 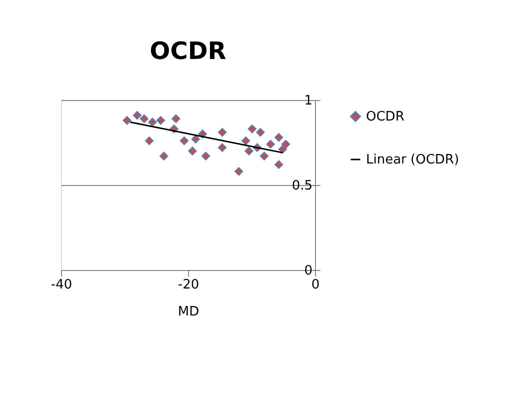 I want to click on chart-title: OCDR, so click(x=188, y=51).